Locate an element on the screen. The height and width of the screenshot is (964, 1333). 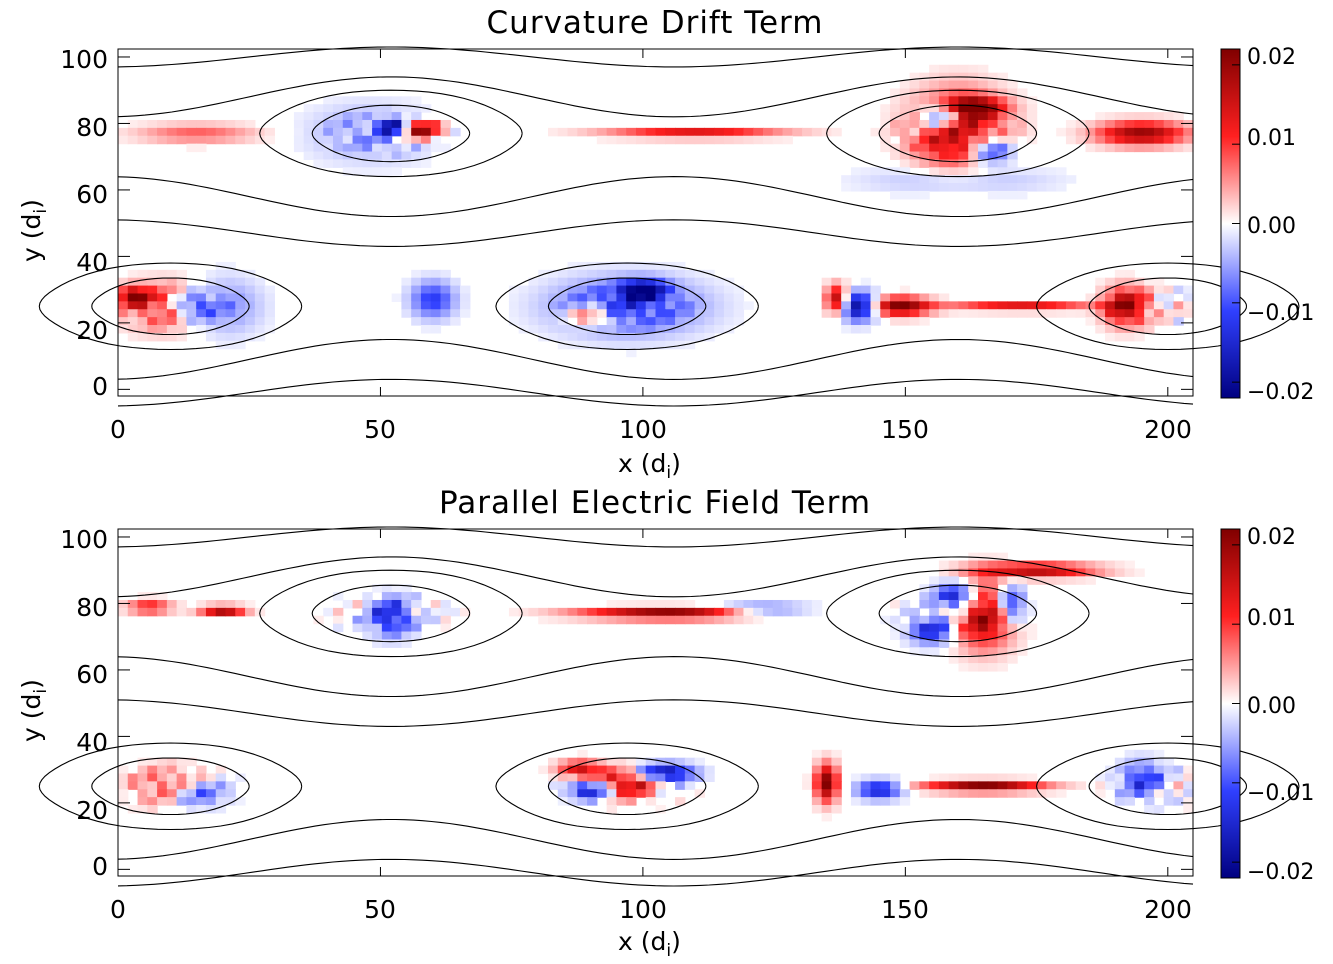
panel-title: Curvature Drift Term is located at coordinates (655, 23).